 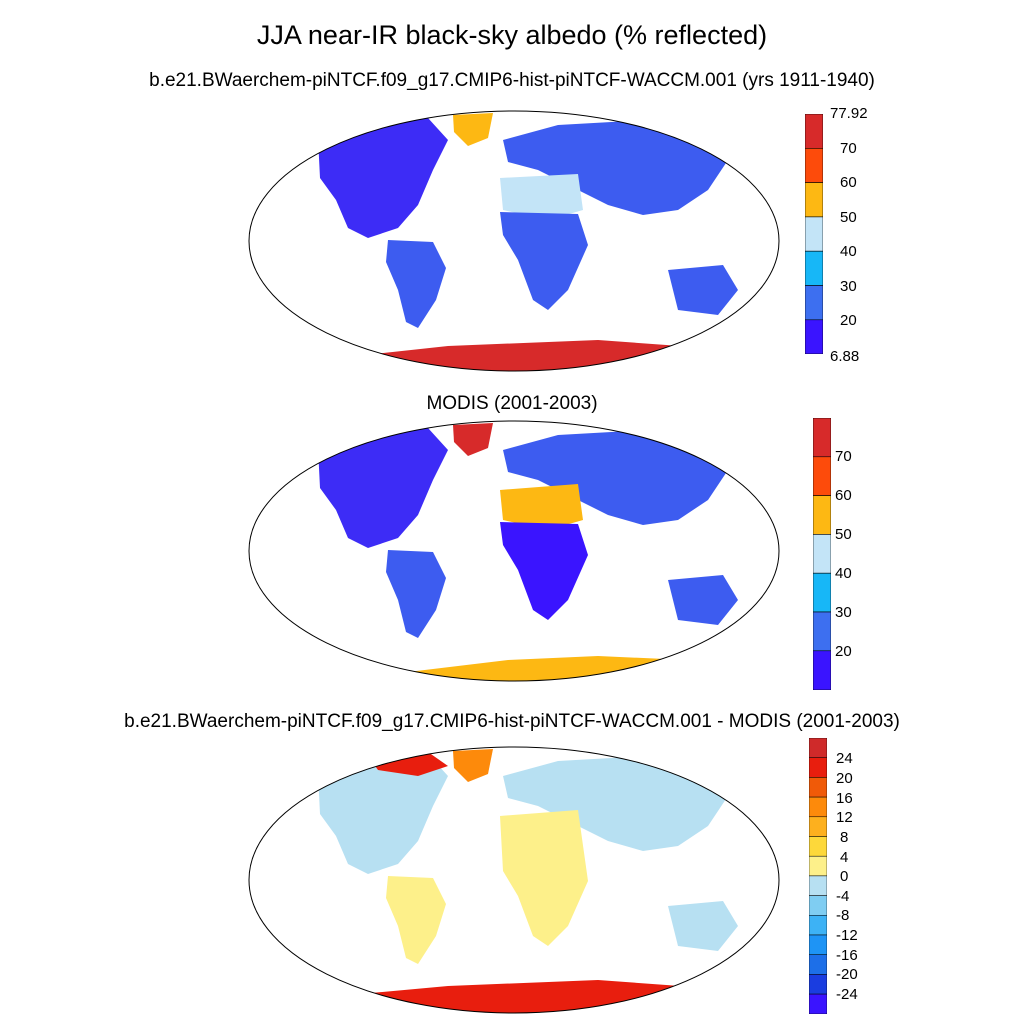 I want to click on panel-1-cb-label: 60, so click(x=848, y=182).